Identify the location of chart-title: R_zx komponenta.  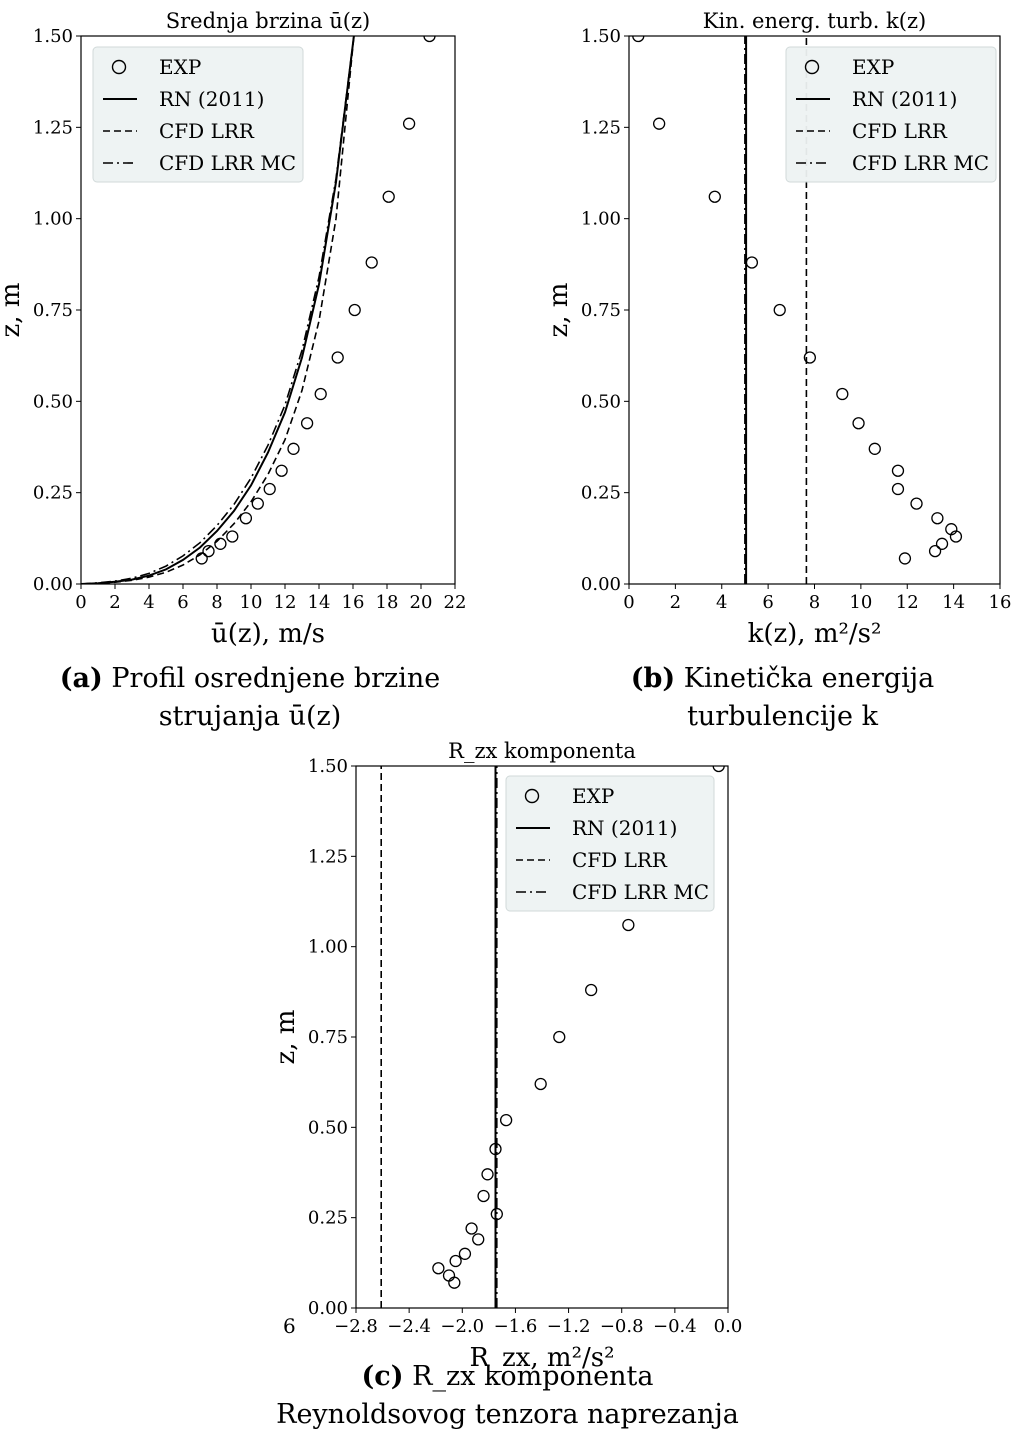
(542, 751).